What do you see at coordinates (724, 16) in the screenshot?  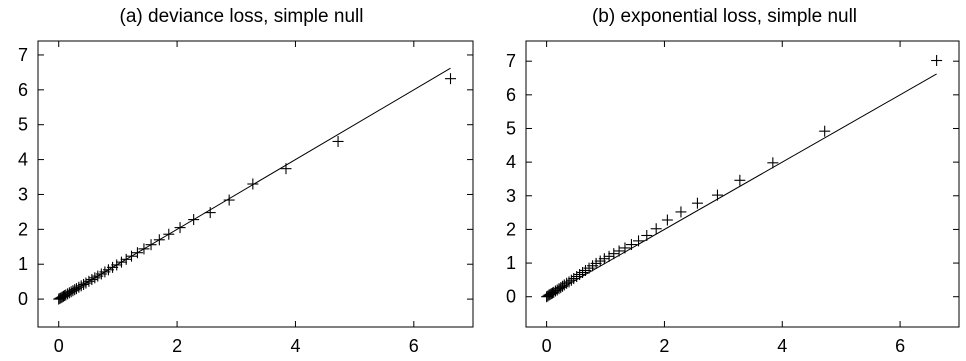 I see `chart-title: (b) exponential loss, simple null` at bounding box center [724, 16].